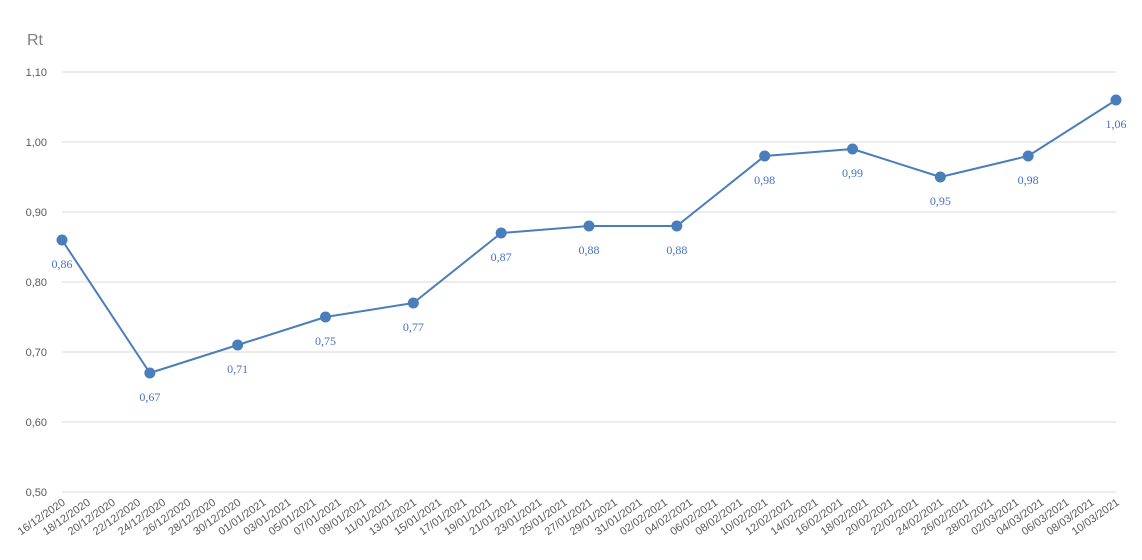 The image size is (1142, 560). Describe the element at coordinates (237, 369) in the screenshot. I see `data-label: 0,71` at that location.